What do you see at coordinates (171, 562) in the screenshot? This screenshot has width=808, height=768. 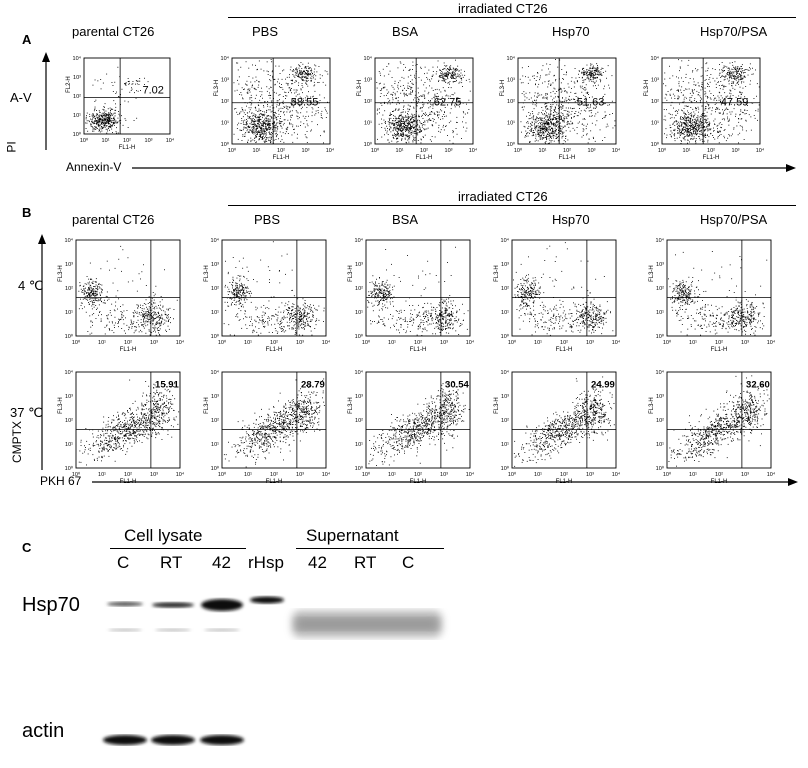 I see `blot-lane-label: RT` at bounding box center [171, 562].